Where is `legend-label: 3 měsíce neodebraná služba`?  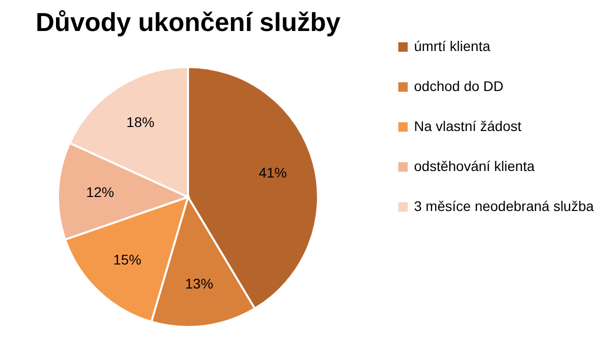 legend-label: 3 měsíce neodebraná služba is located at coordinates (504, 206).